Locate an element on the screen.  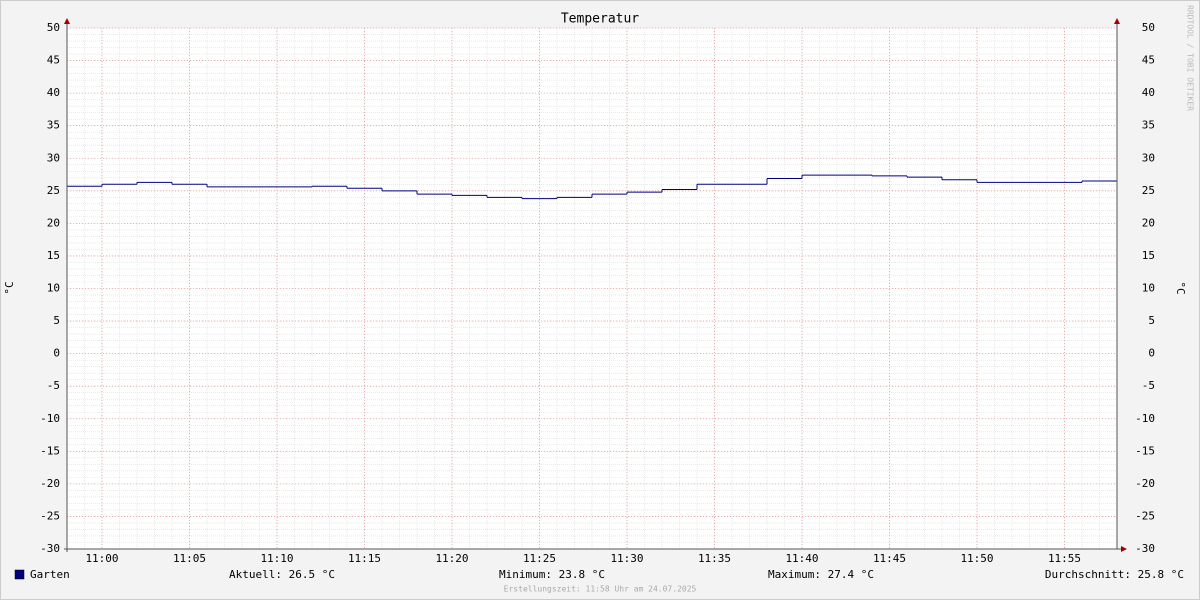
y2-tick-label: -15 is located at coordinates (1145, 450).